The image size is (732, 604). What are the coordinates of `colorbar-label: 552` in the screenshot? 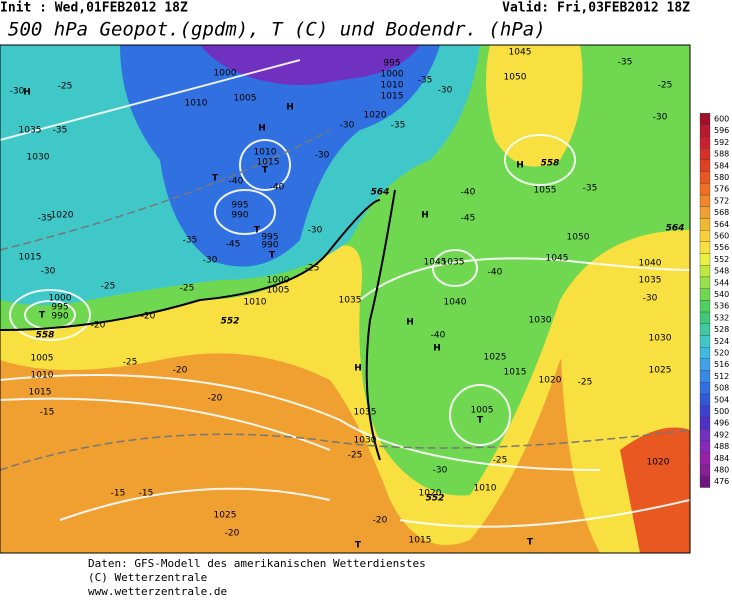 It's located at (721, 259).